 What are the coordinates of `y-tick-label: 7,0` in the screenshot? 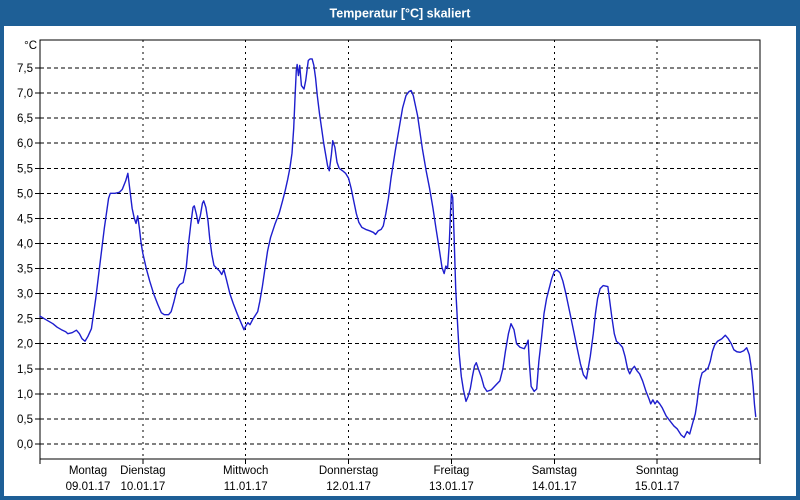 It's located at (25, 94).